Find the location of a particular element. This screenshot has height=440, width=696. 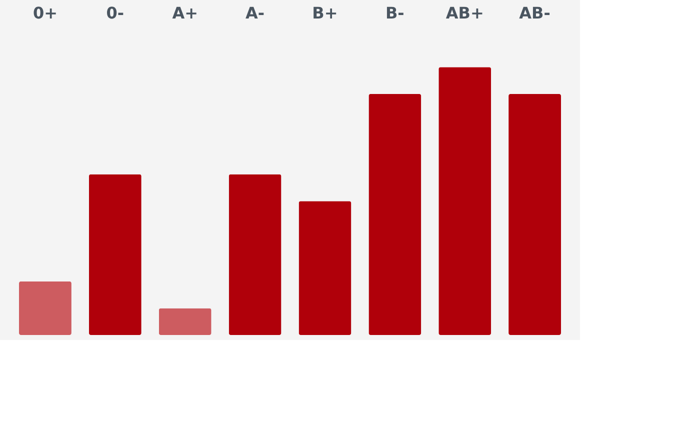

x-tick-label: AB+ is located at coordinates (465, 13).